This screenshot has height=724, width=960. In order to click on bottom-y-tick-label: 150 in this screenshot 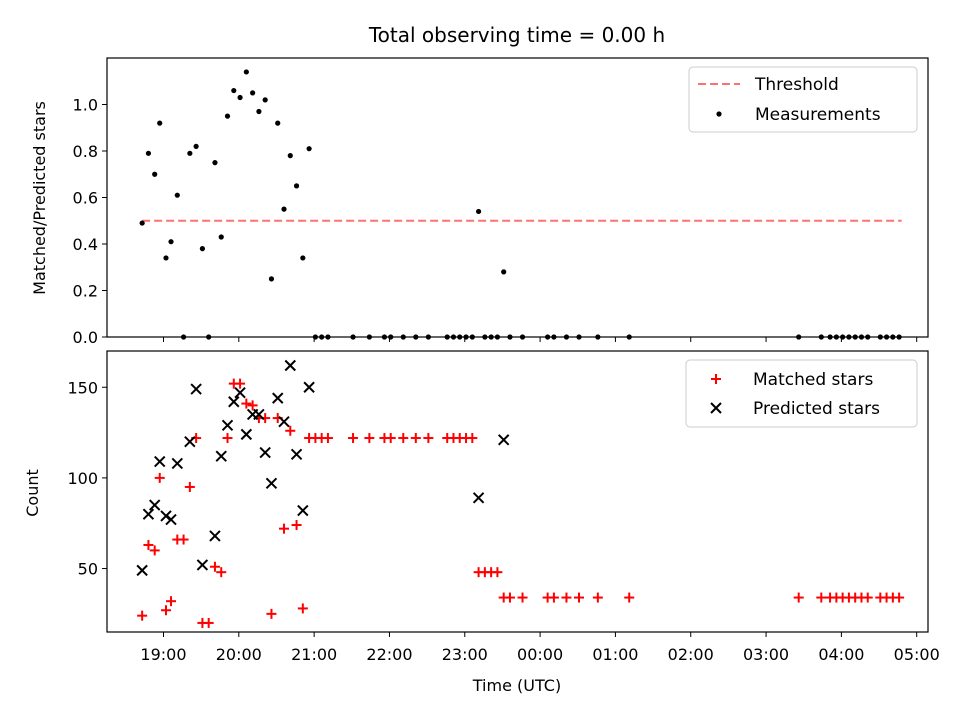, I will do `click(82, 387)`.